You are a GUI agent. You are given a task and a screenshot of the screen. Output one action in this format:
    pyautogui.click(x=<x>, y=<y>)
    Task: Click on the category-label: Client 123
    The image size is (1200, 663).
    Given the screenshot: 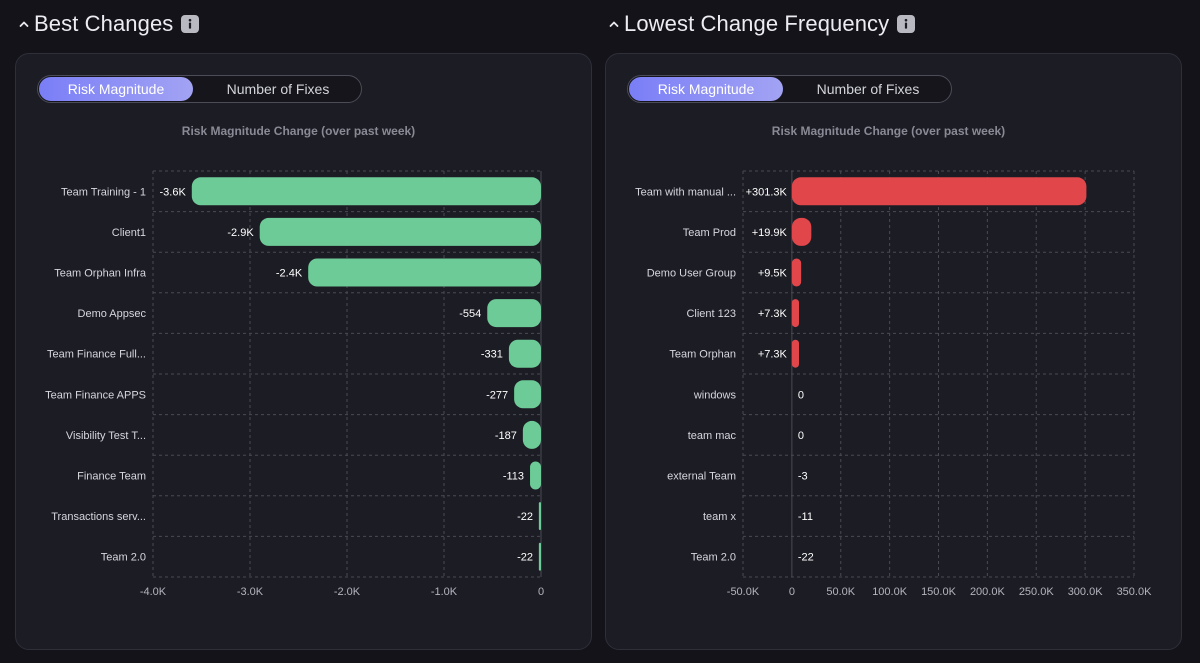 What is the action you would take?
    pyautogui.click(x=711, y=314)
    